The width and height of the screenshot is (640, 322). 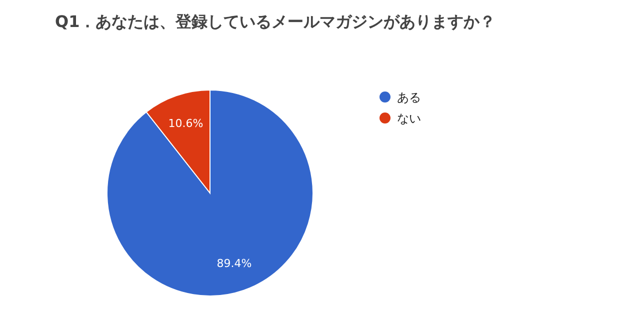 I want to click on chart-title: Q1．あなたは、登録しているメールマガジンがありますか？, so click(x=275, y=21).